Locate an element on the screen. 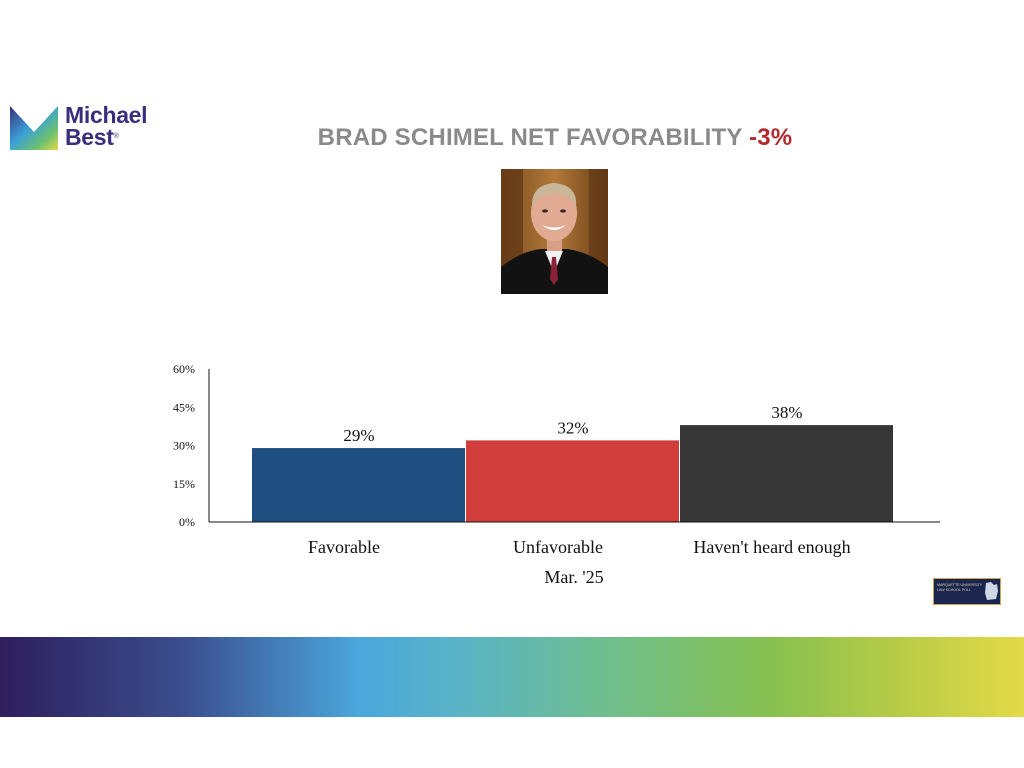 Image resolution: width=1024 pixels, height=768 pixels. badge-text: Marquette University Law School Poll is located at coordinates (960, 587).